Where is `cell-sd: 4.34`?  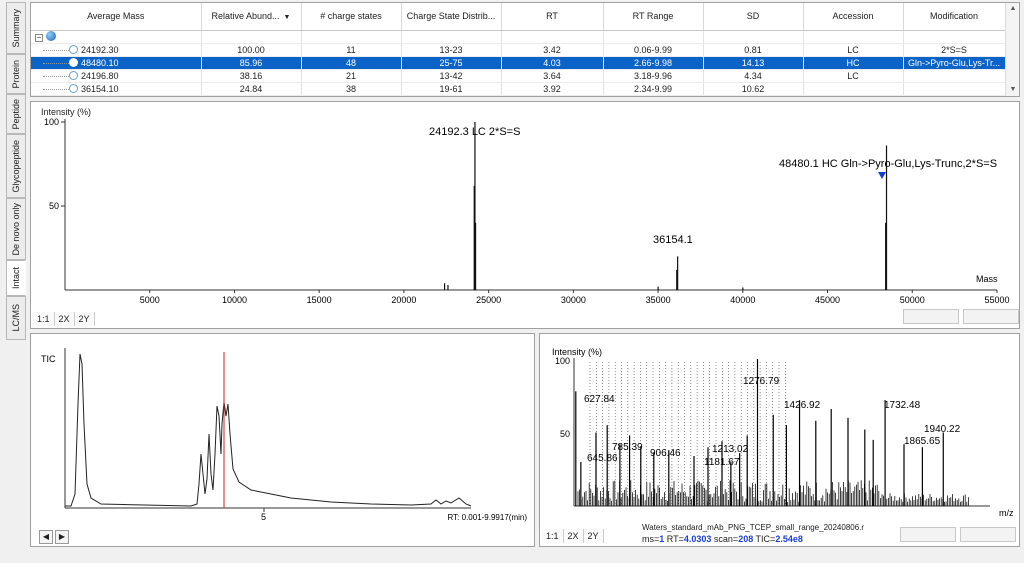 cell-sd: 4.34 is located at coordinates (753, 76).